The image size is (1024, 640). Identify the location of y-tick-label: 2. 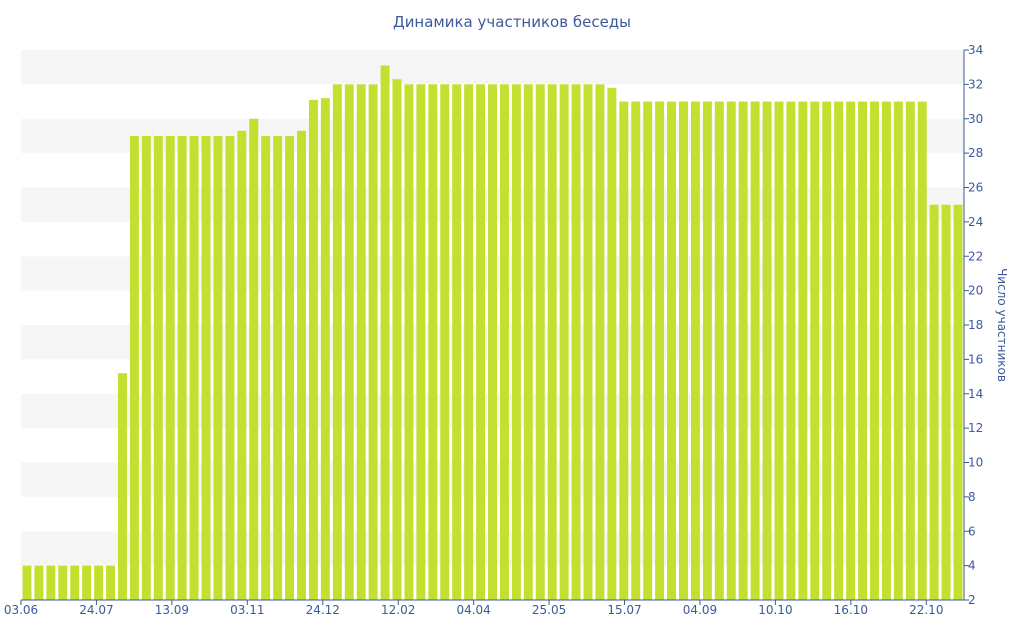
(972, 600).